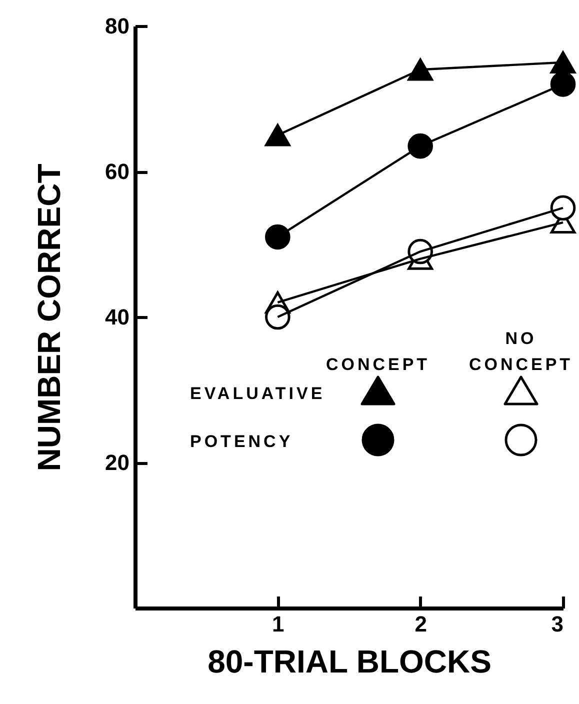 This screenshot has width=579, height=704. What do you see at coordinates (117, 171) in the screenshot?
I see `y-tick-label: 60` at bounding box center [117, 171].